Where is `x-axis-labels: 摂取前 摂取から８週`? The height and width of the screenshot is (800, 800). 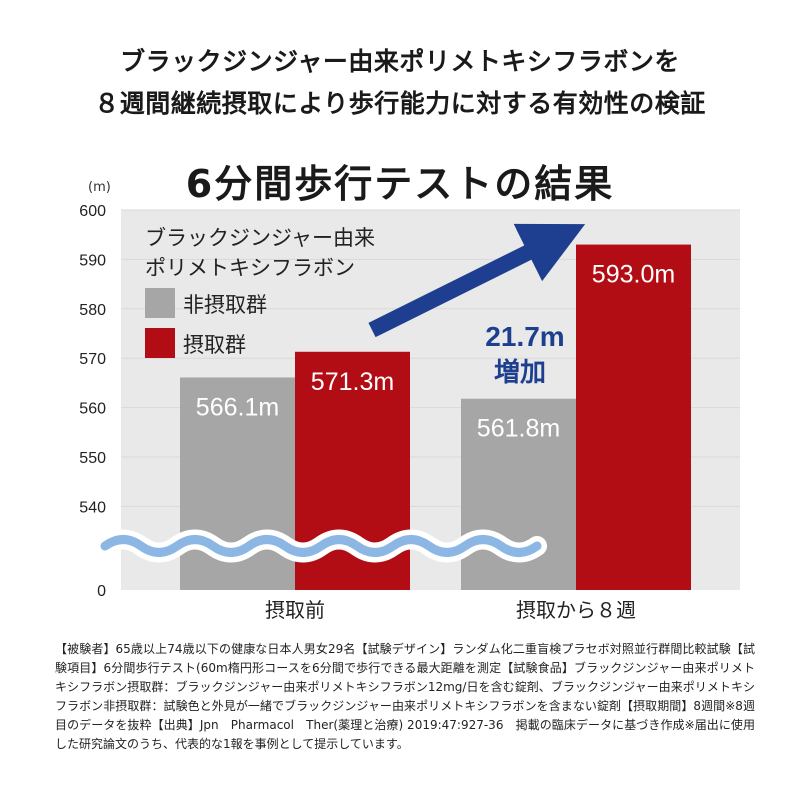 x-axis-labels: 摂取前 摂取から８週 is located at coordinates (450, 610).